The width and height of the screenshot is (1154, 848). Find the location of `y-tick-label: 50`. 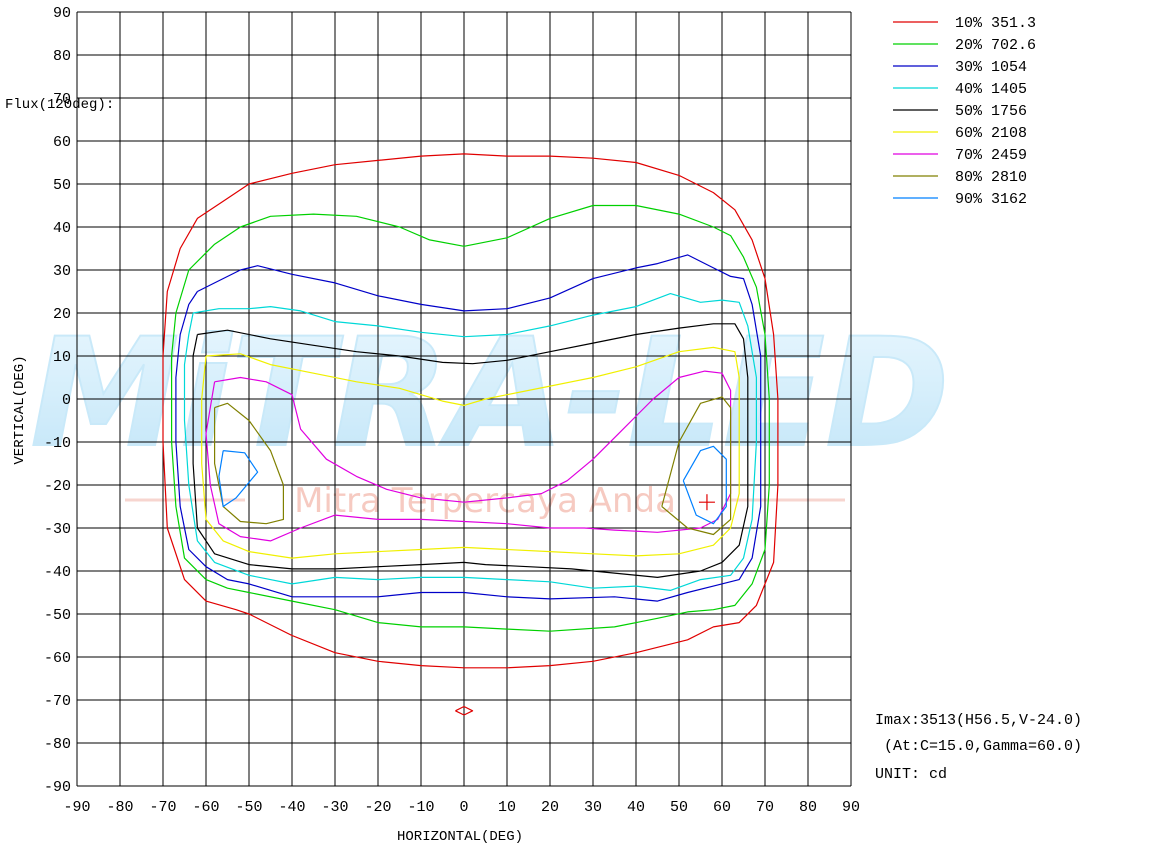

y-tick-label: 50 is located at coordinates (62, 185).